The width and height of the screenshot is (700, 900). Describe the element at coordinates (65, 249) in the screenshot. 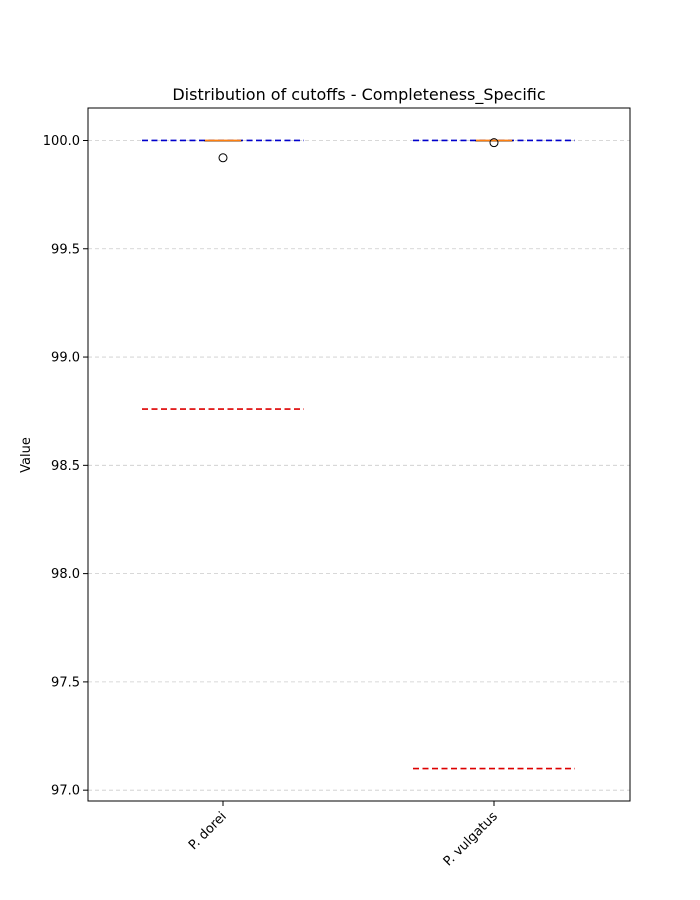

I see `y-tick-label: 99.5` at that location.